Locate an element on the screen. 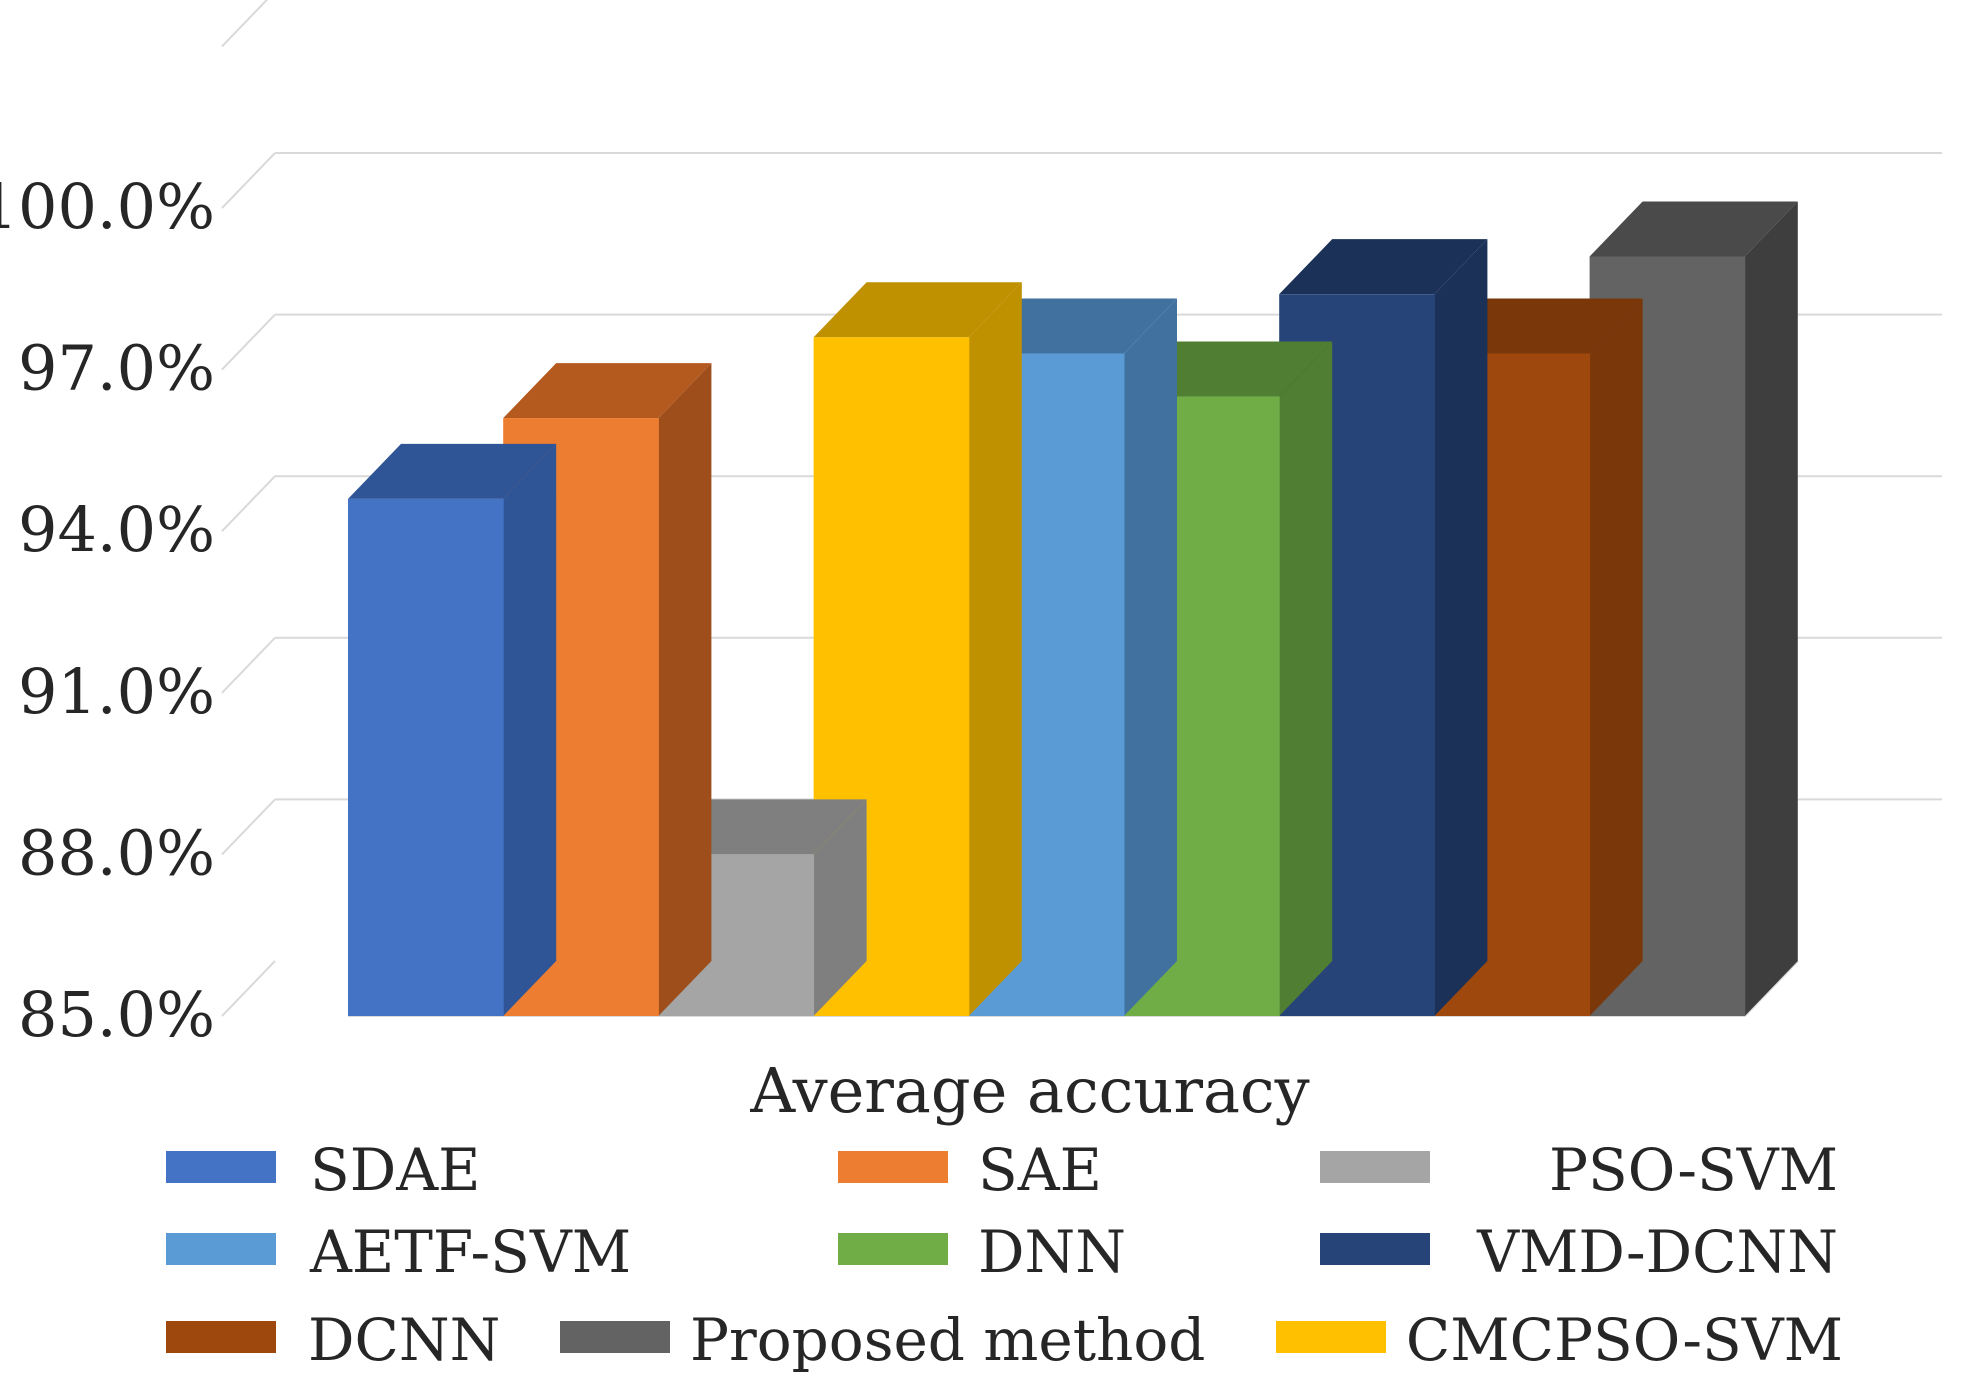  y-tick-label: 94.0% is located at coordinates (116, 529).